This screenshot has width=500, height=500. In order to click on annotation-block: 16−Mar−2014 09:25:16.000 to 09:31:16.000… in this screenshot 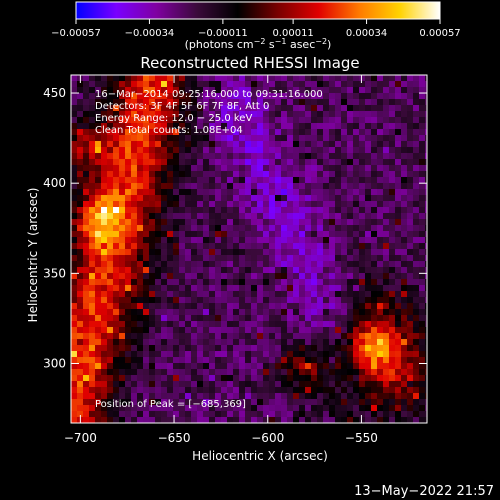, I will do `click(209, 112)`.